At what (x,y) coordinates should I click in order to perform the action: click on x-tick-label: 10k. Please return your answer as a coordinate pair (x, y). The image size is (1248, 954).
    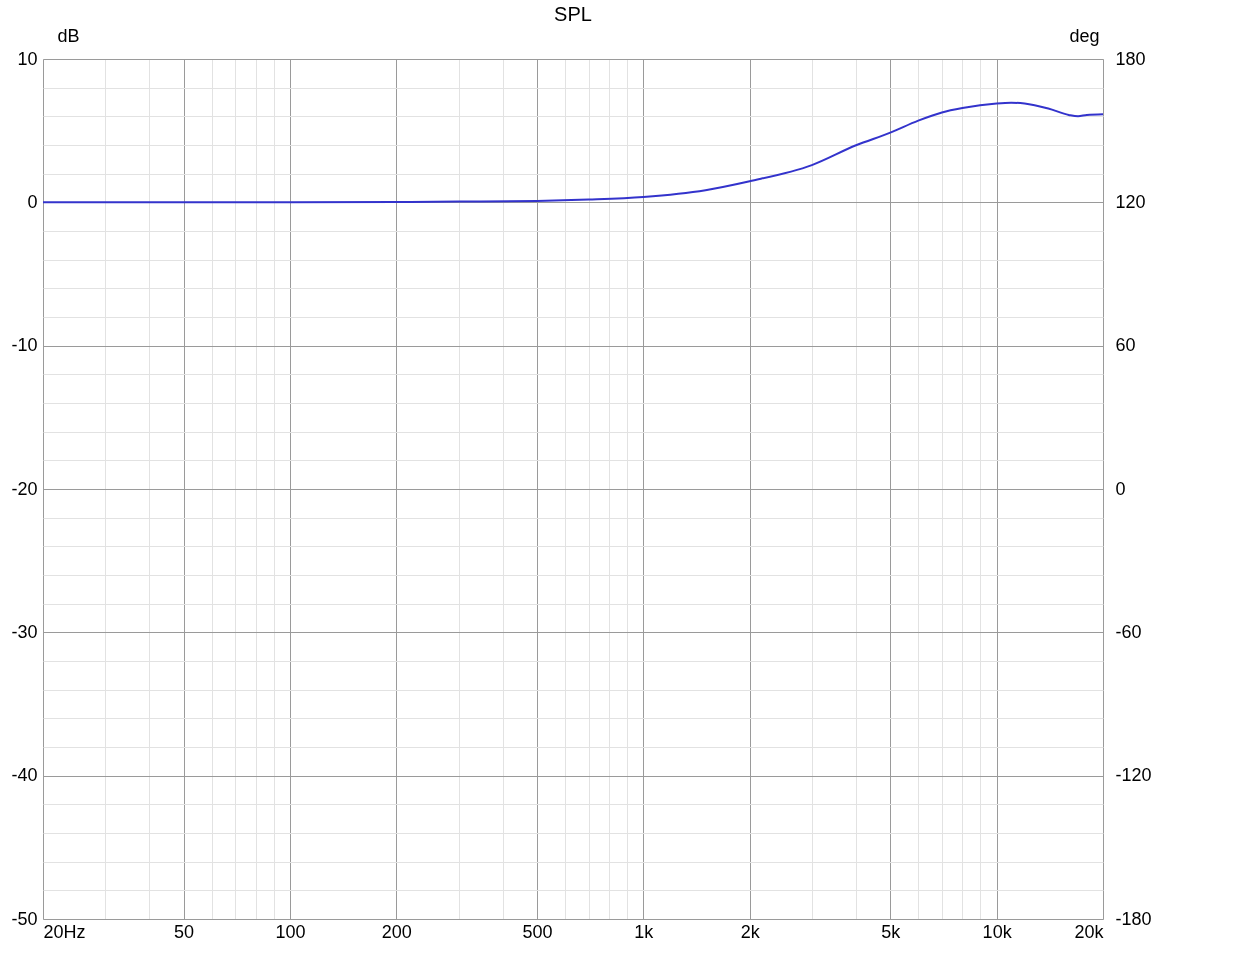
    Looking at the image, I should click on (997, 931).